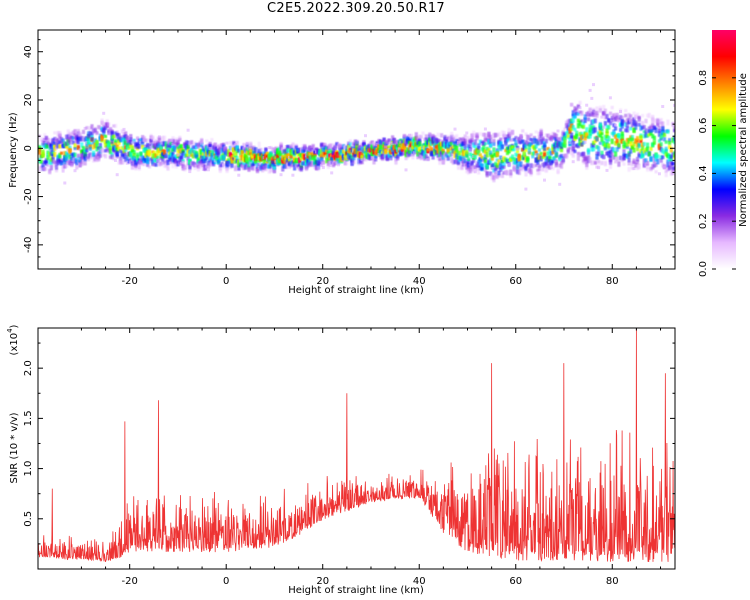 The width and height of the screenshot is (750, 600). I want to click on spectrogram-x-tick-label: 20, so click(322, 281).